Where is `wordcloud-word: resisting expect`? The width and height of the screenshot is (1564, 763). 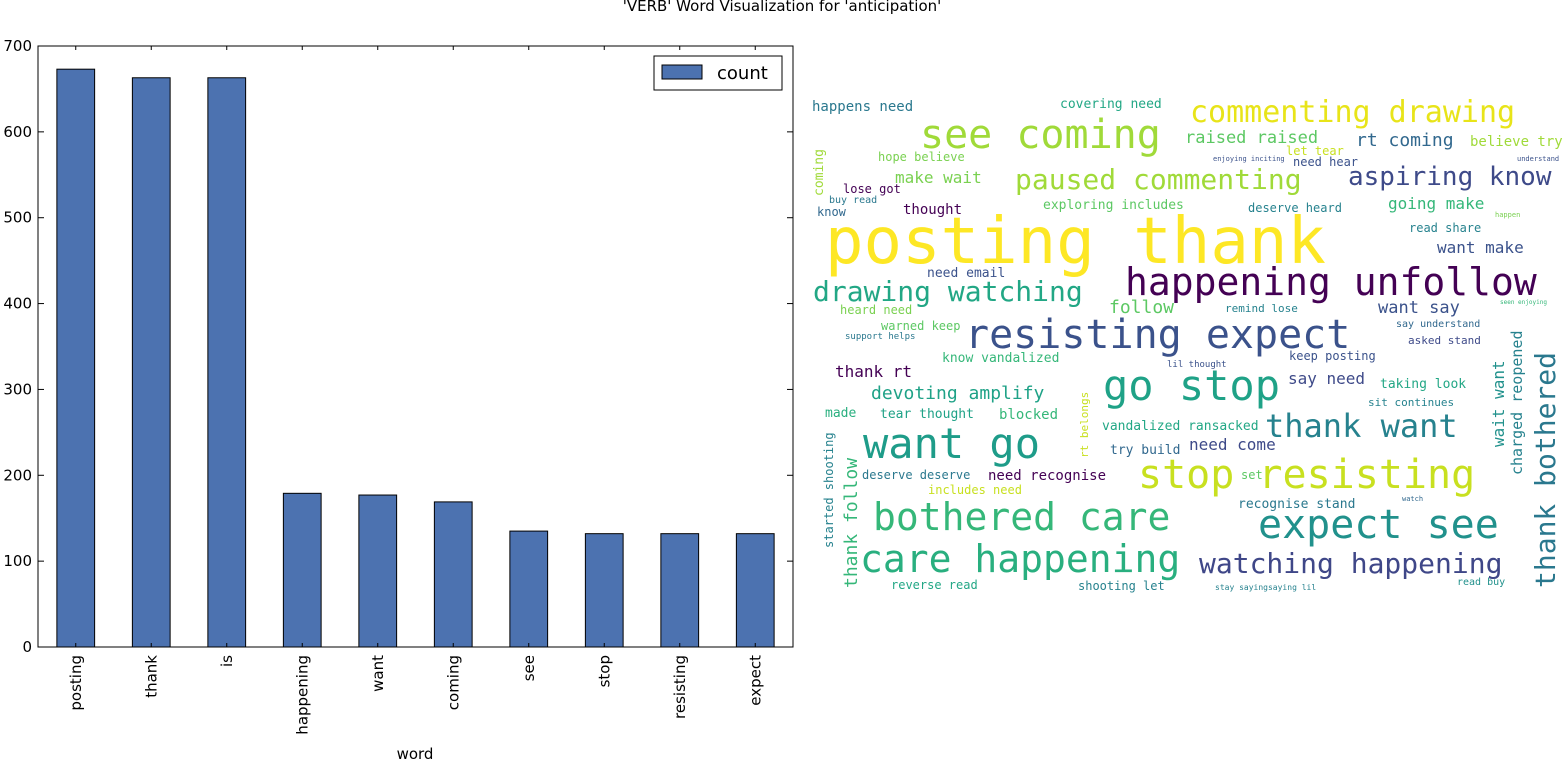
wordcloud-word: resisting expect is located at coordinates (1158, 335).